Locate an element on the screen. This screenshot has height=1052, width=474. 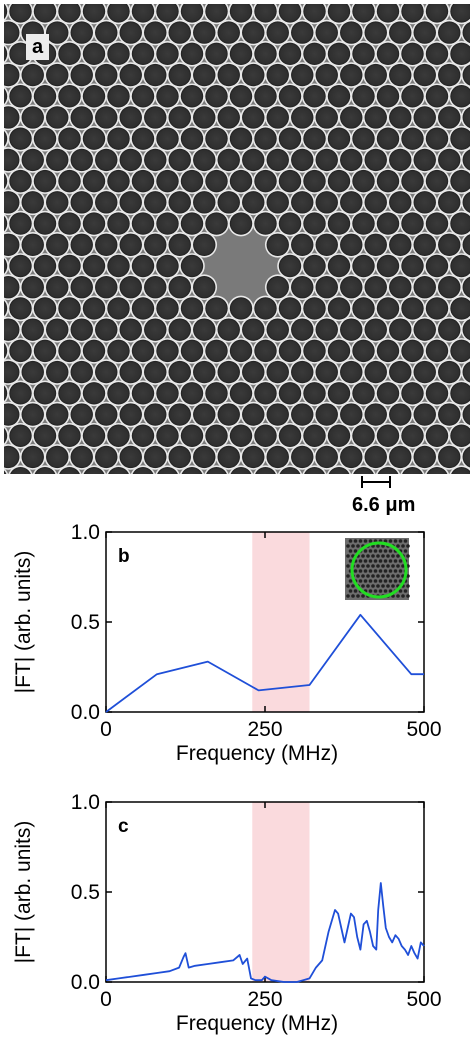
inset-green-circle is located at coordinates (379, 570).